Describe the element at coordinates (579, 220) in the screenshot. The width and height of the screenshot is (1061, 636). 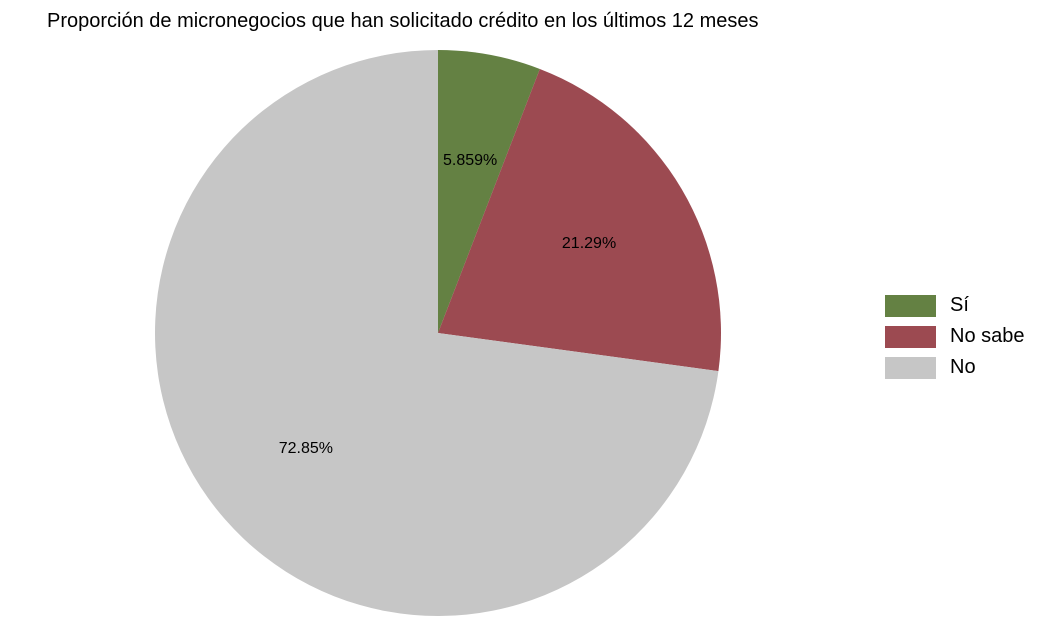
I see `pie-slice-no-sabe` at that location.